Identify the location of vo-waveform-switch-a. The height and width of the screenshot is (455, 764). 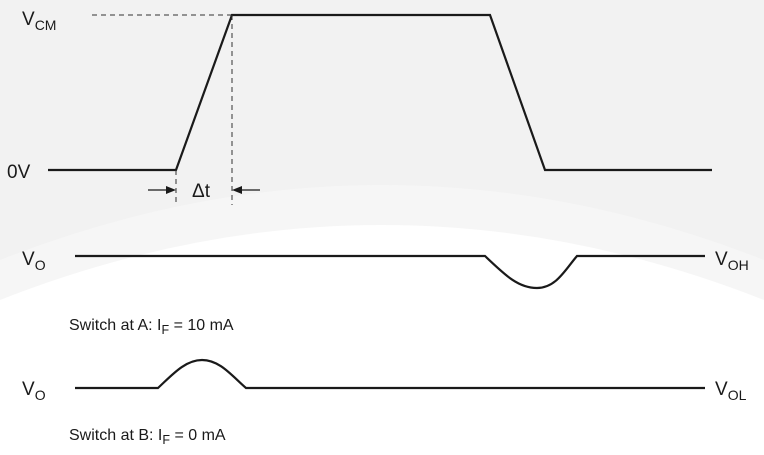
(390, 272).